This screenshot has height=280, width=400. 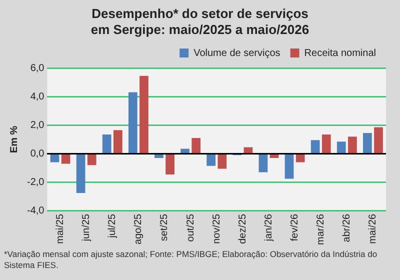 What do you see at coordinates (138, 228) in the screenshot?
I see `x-tick-label: ago/25` at bounding box center [138, 228].